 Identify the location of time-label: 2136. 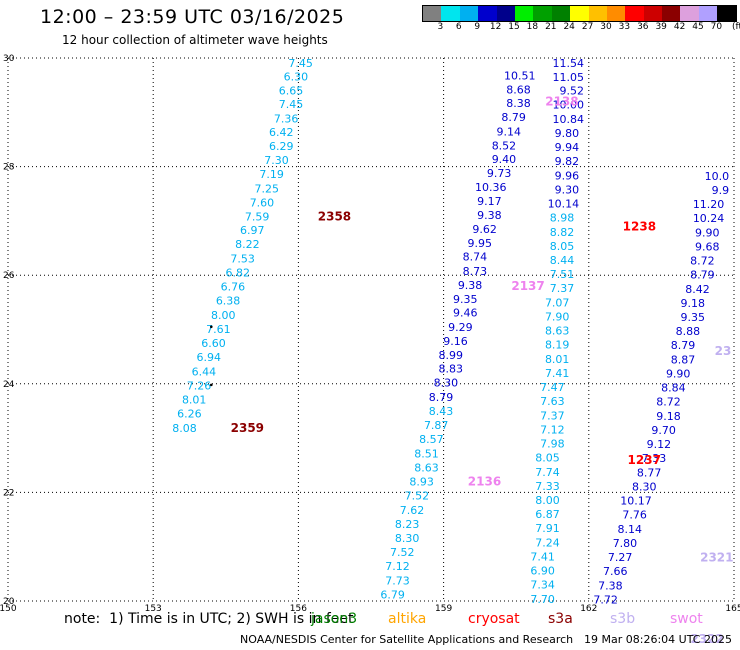
(484, 482).